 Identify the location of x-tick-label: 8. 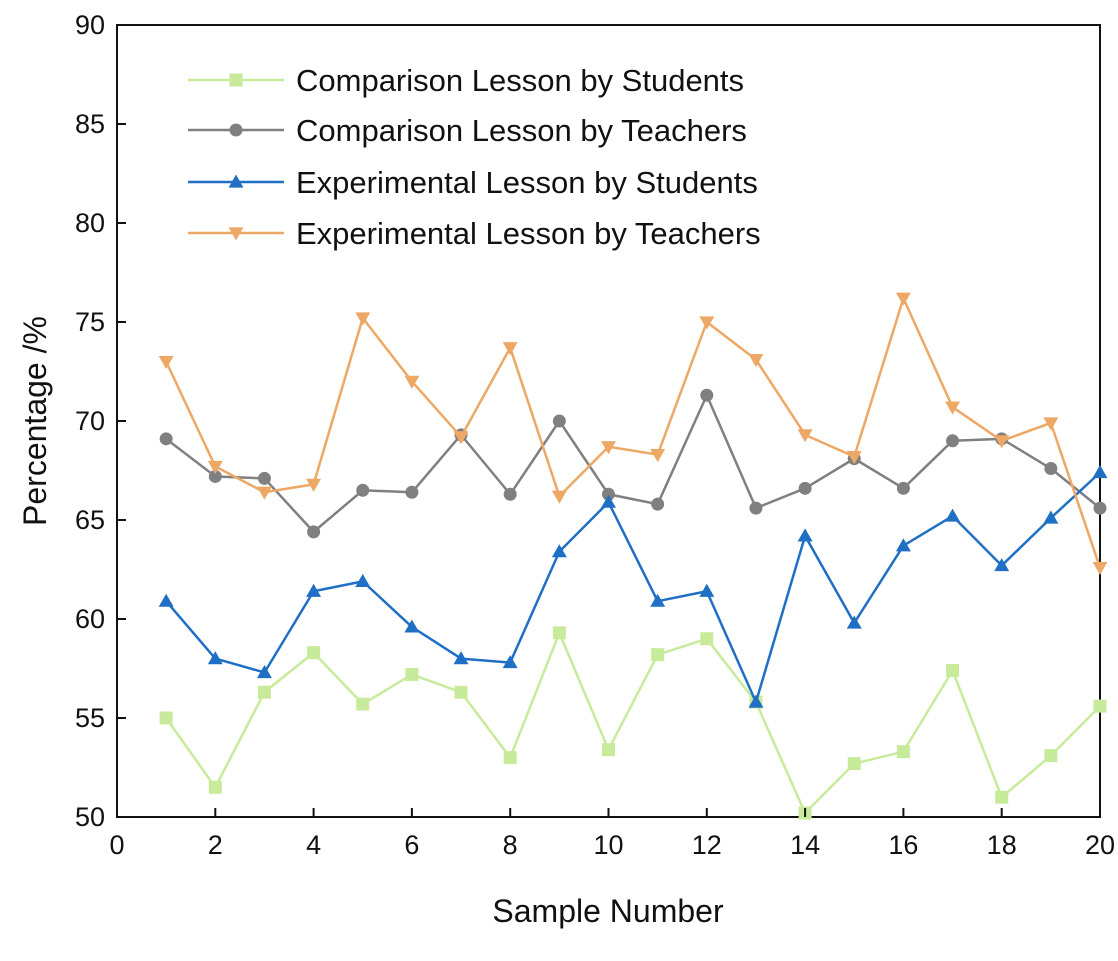
(510, 845).